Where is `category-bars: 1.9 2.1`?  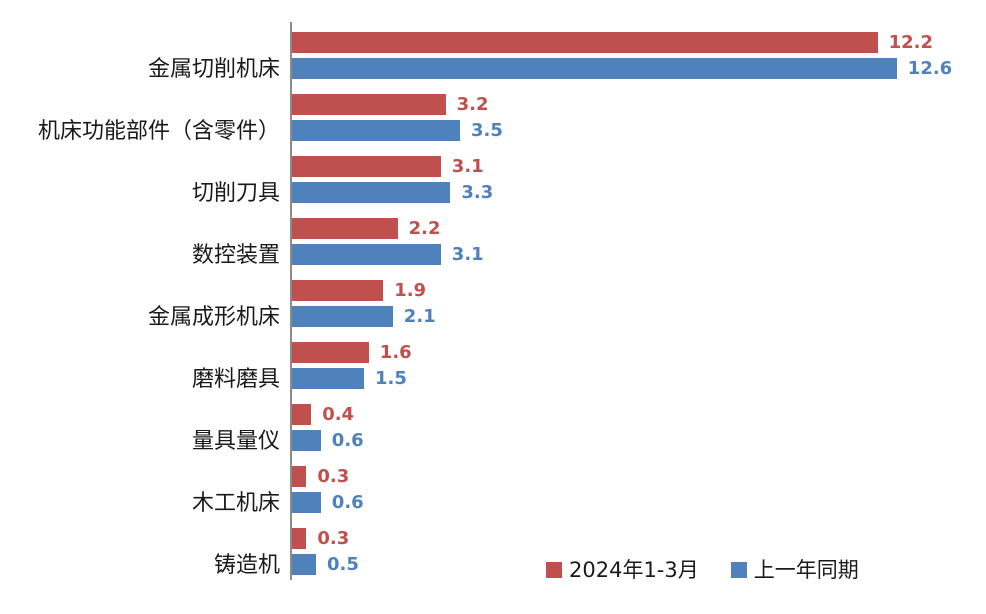 category-bars: 1.9 2.1 is located at coordinates (639, 301).